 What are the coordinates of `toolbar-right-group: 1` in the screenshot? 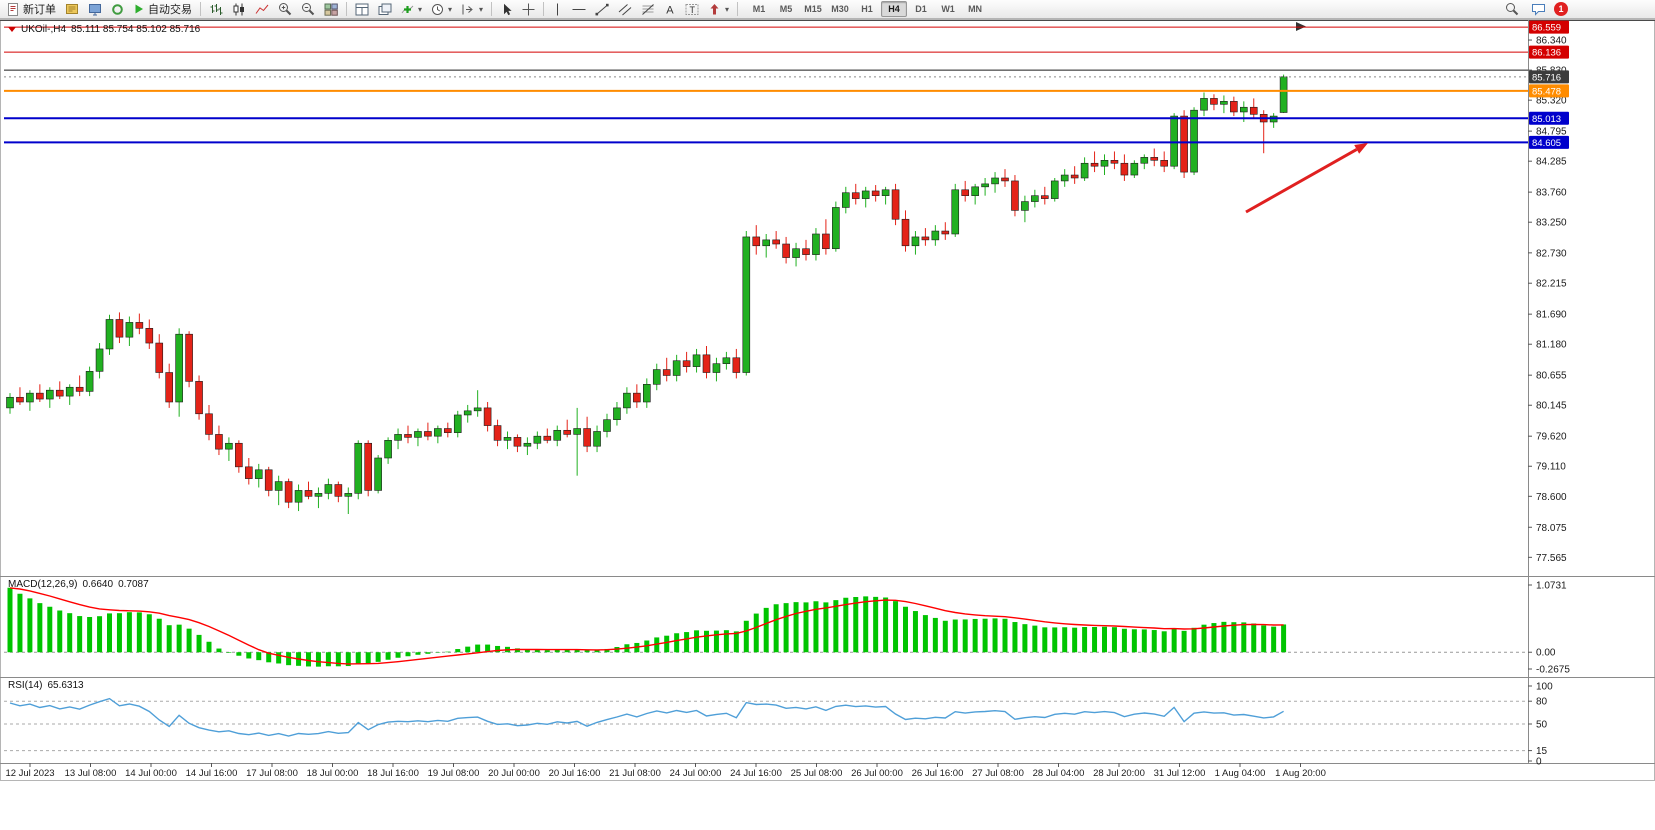 It's located at (1576, 9).